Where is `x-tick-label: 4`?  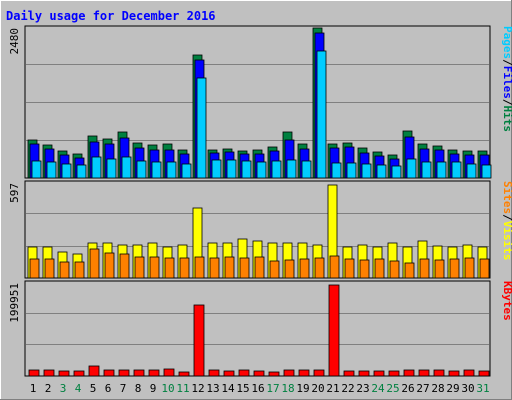
x-tick-label: 4 is located at coordinates (78, 388).